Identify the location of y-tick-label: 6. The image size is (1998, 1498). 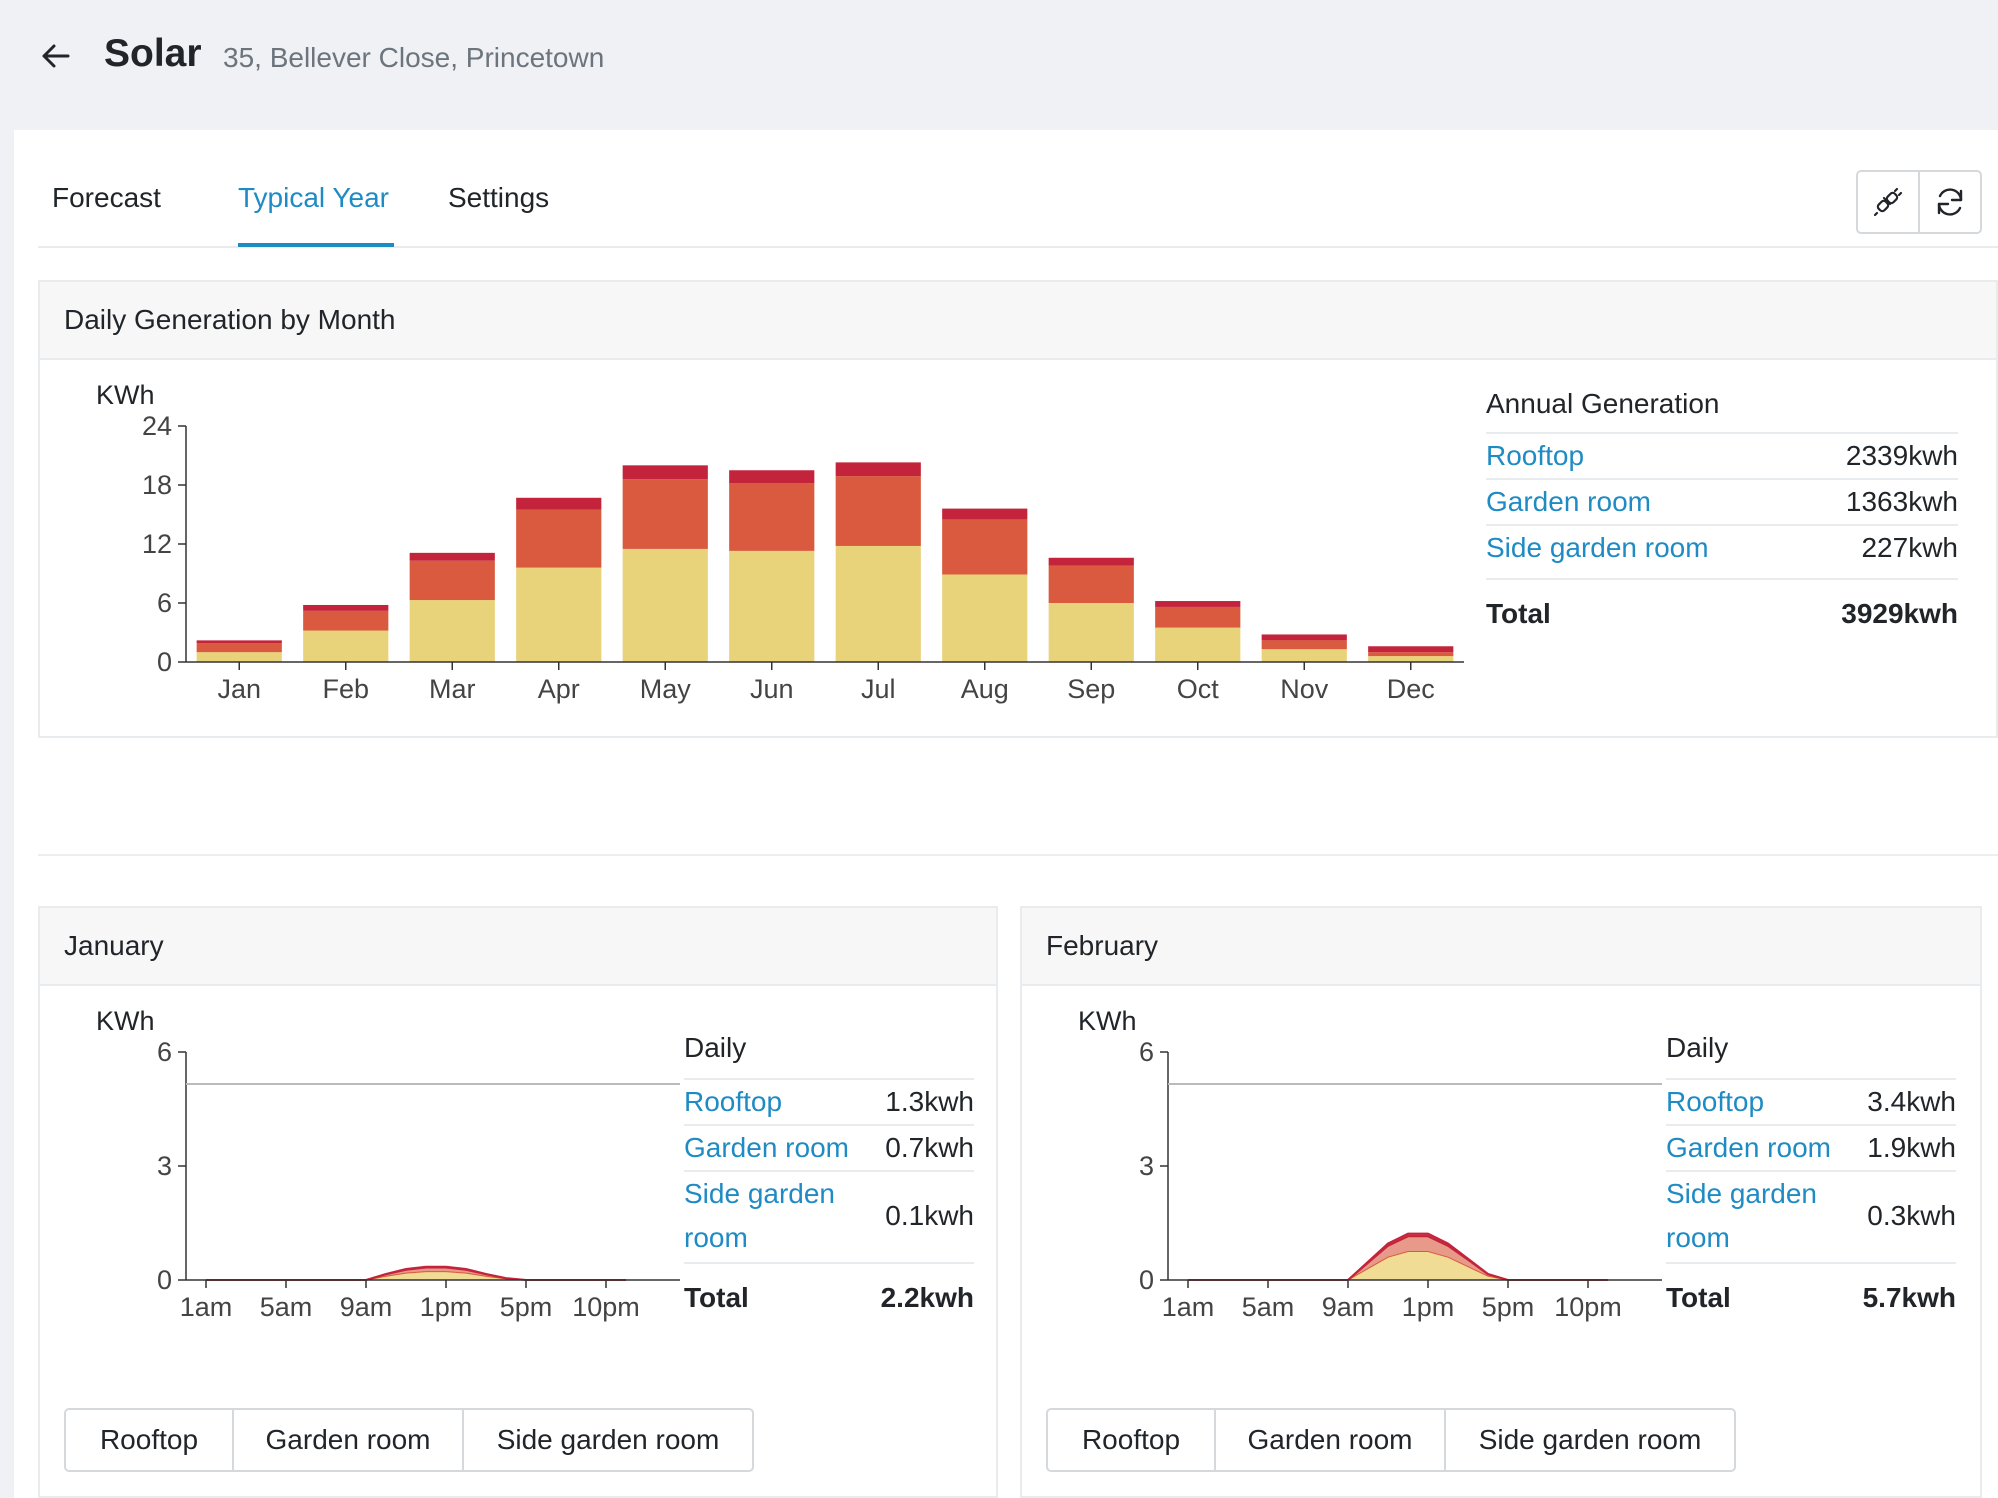
(164, 1052).